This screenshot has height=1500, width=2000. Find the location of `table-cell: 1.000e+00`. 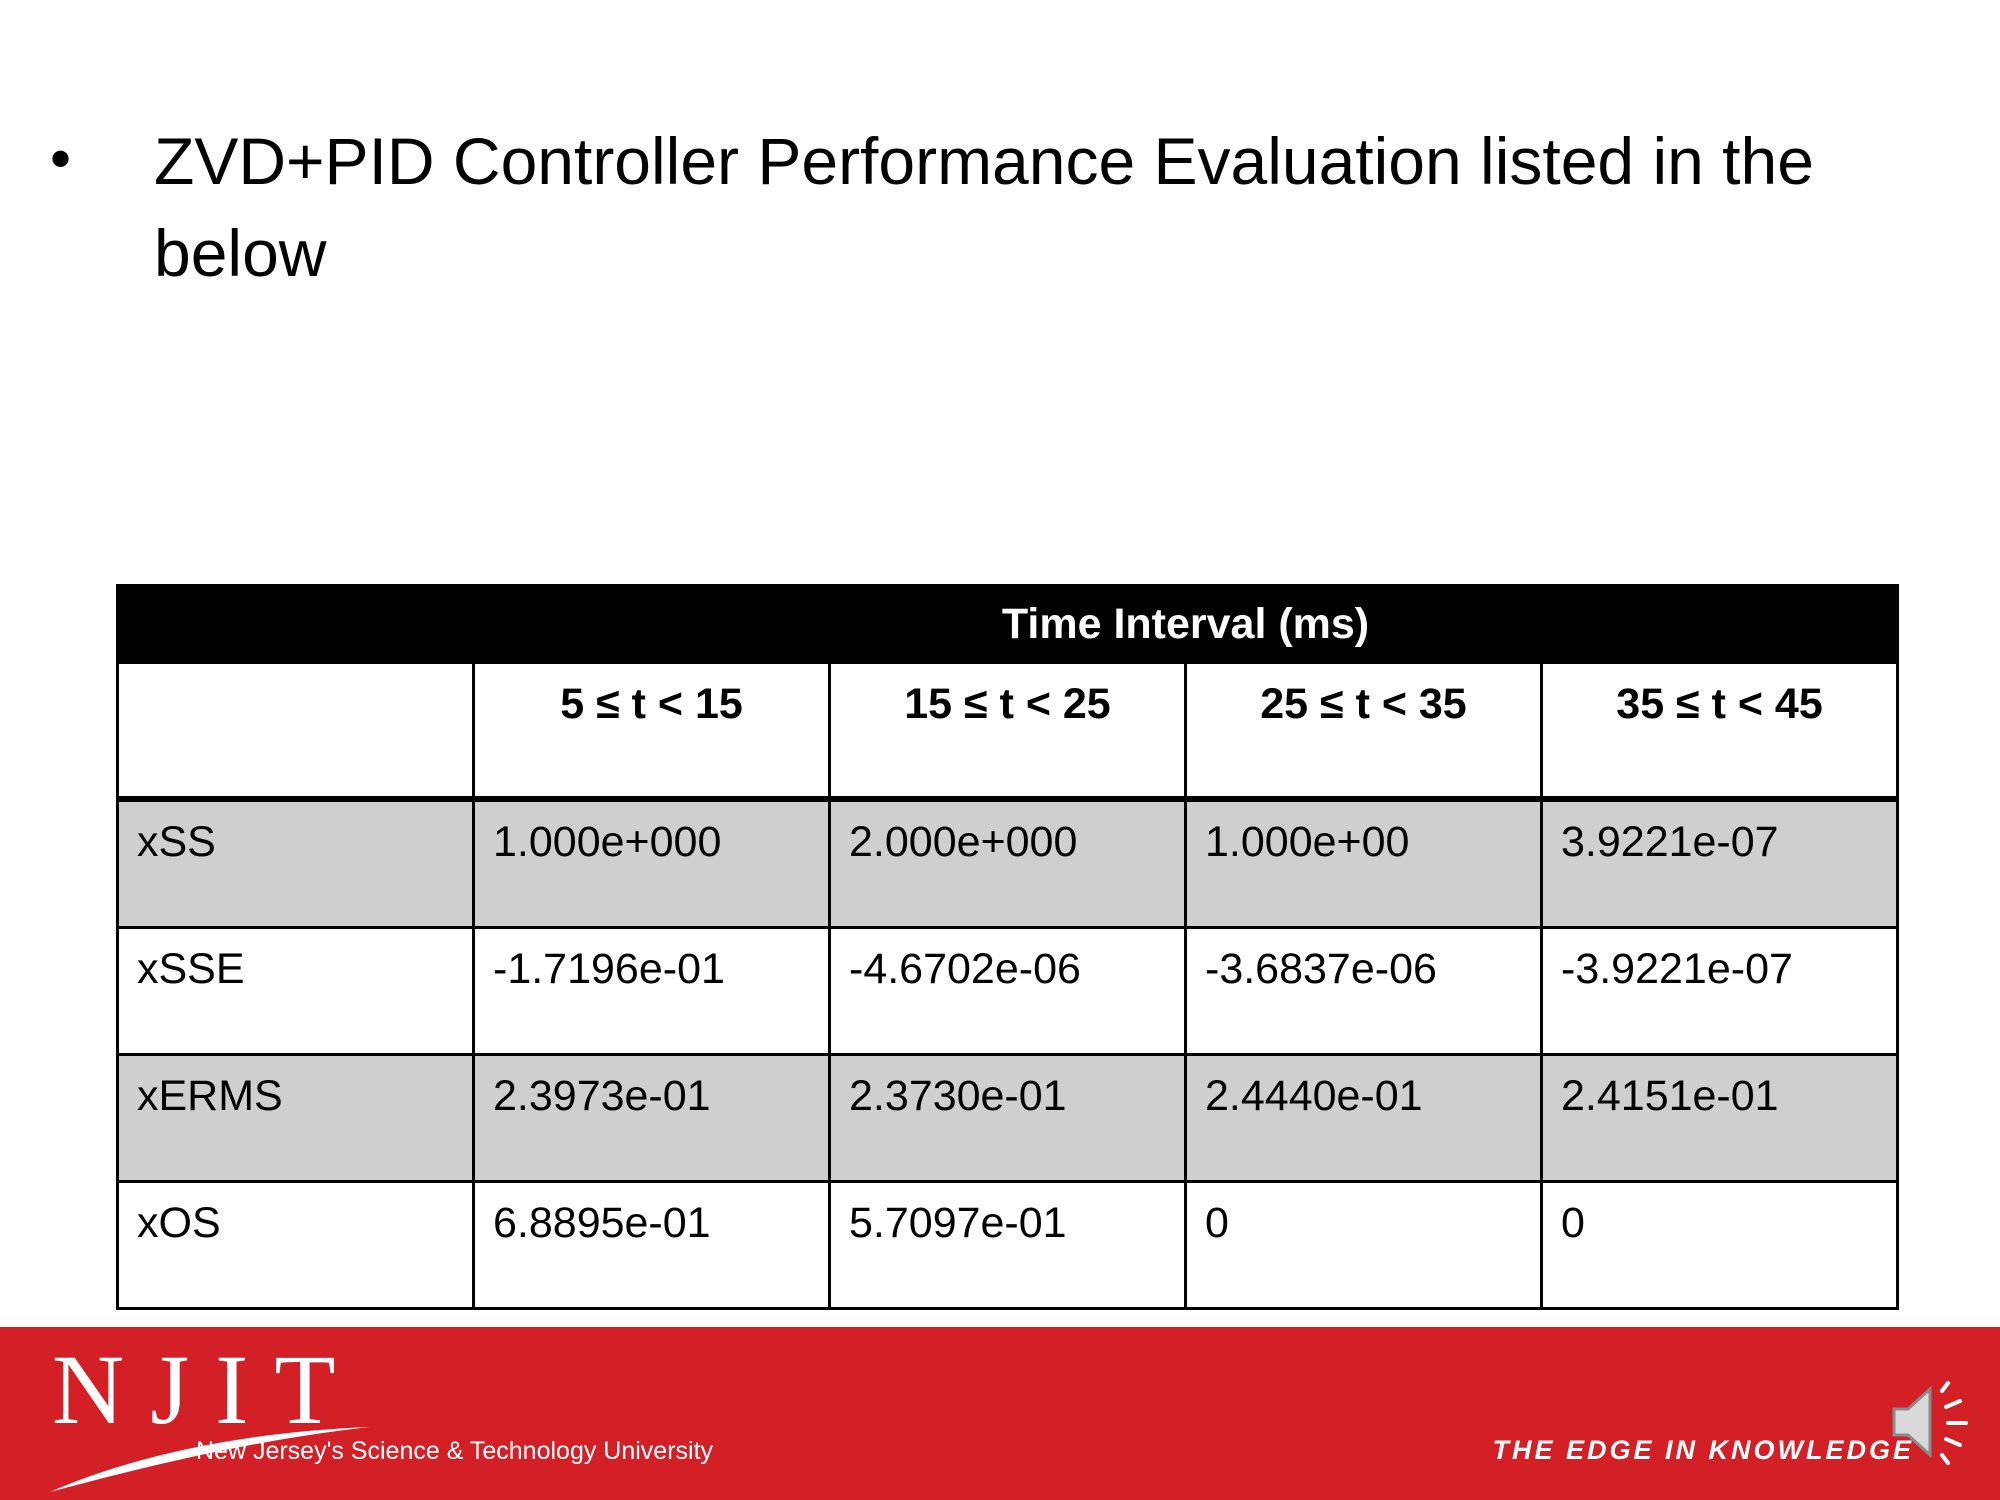

table-cell: 1.000e+00 is located at coordinates (1363, 863).